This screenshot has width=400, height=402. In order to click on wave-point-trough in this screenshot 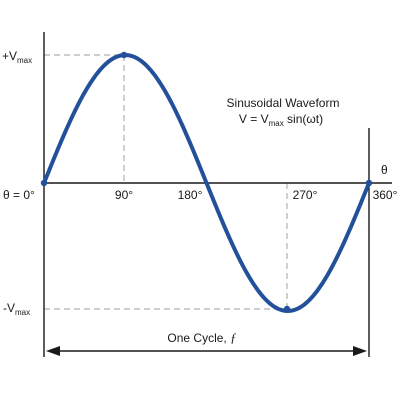, I will do `click(287, 309)`.